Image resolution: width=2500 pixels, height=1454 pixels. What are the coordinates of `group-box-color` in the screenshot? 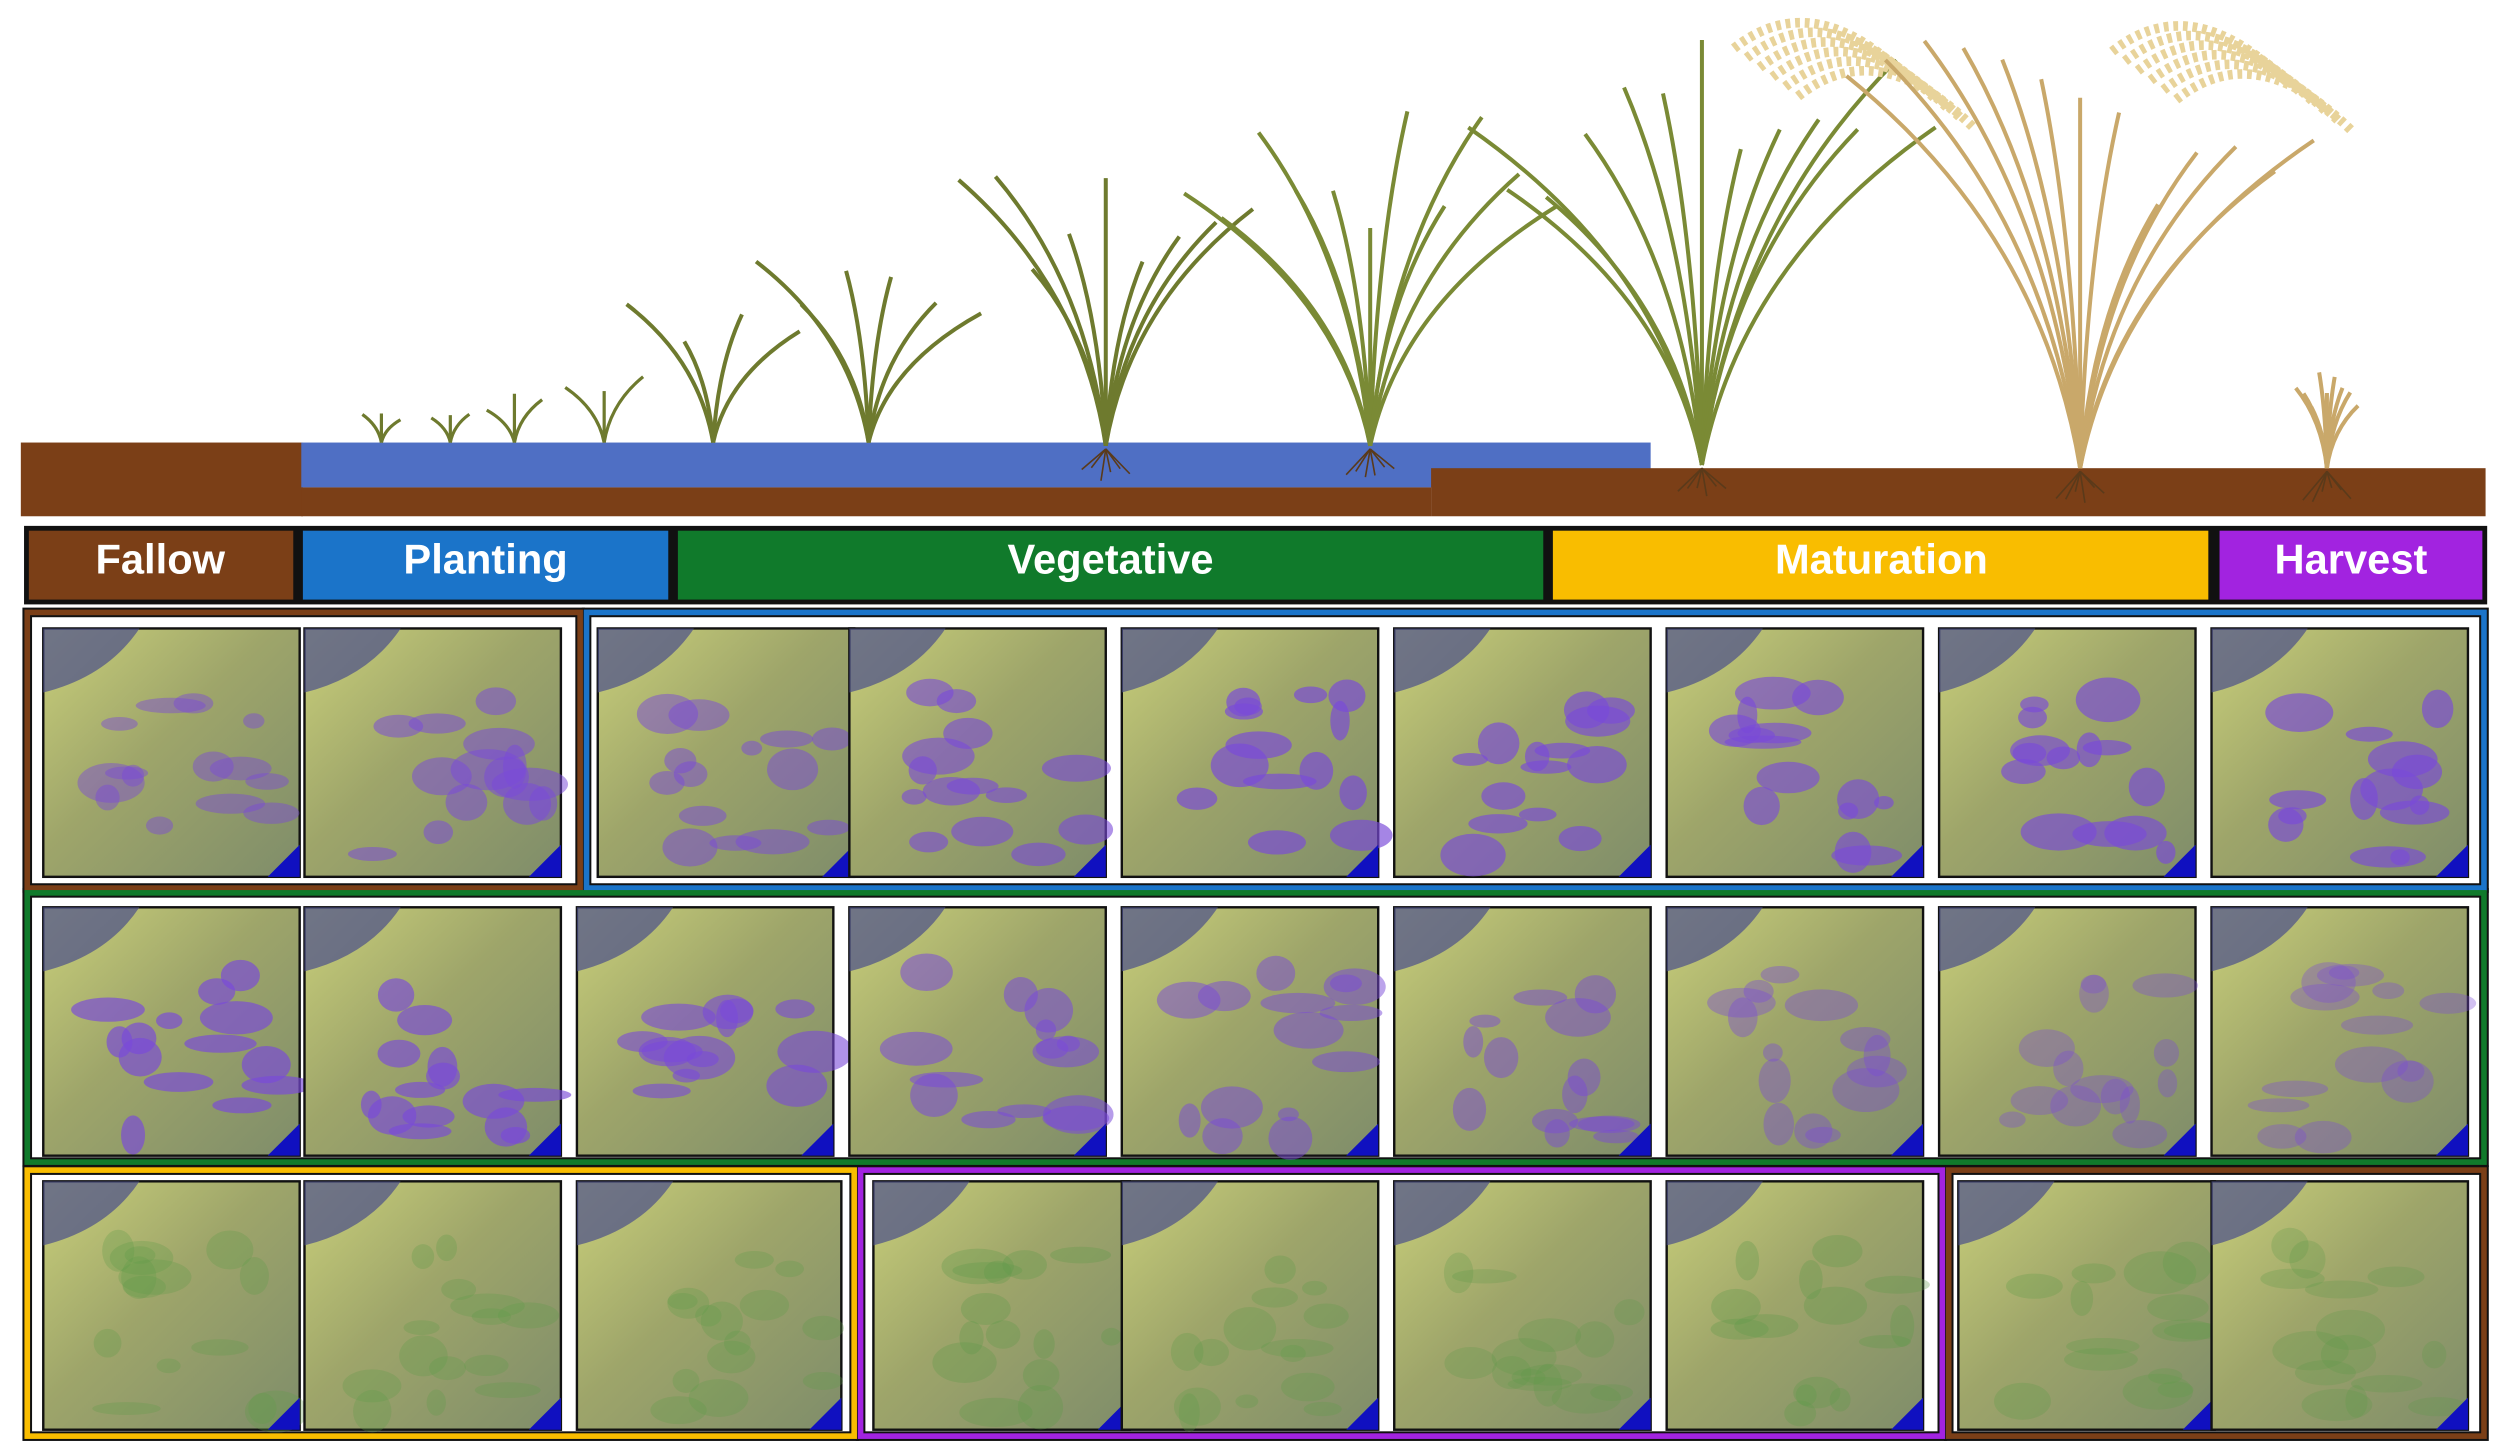 It's located at (303, 750).